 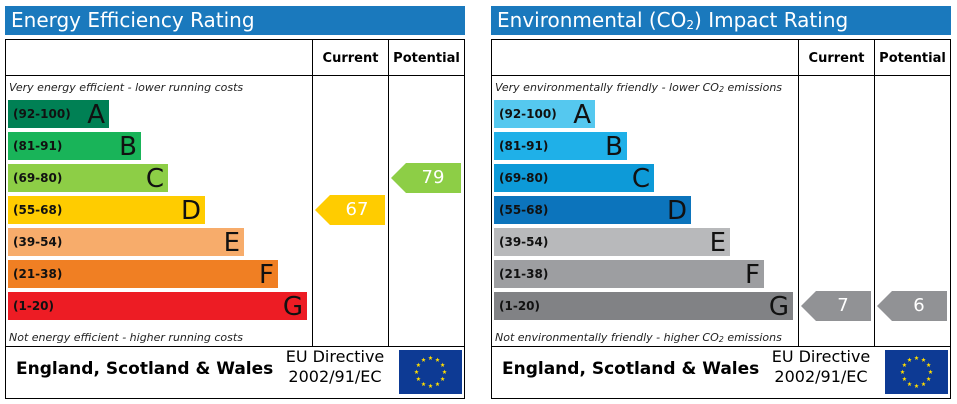 I want to click on band-range-label: (39-54), so click(x=38, y=242).